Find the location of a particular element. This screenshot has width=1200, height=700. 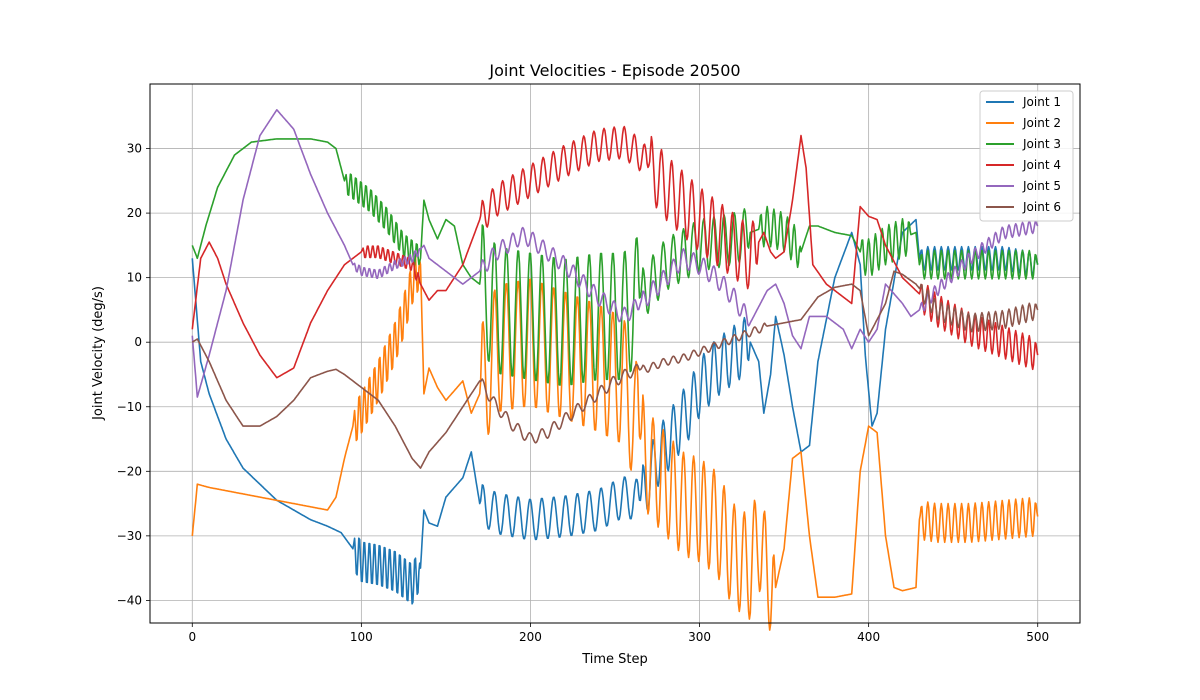

y-tick-label: −30 is located at coordinates (129, 536).